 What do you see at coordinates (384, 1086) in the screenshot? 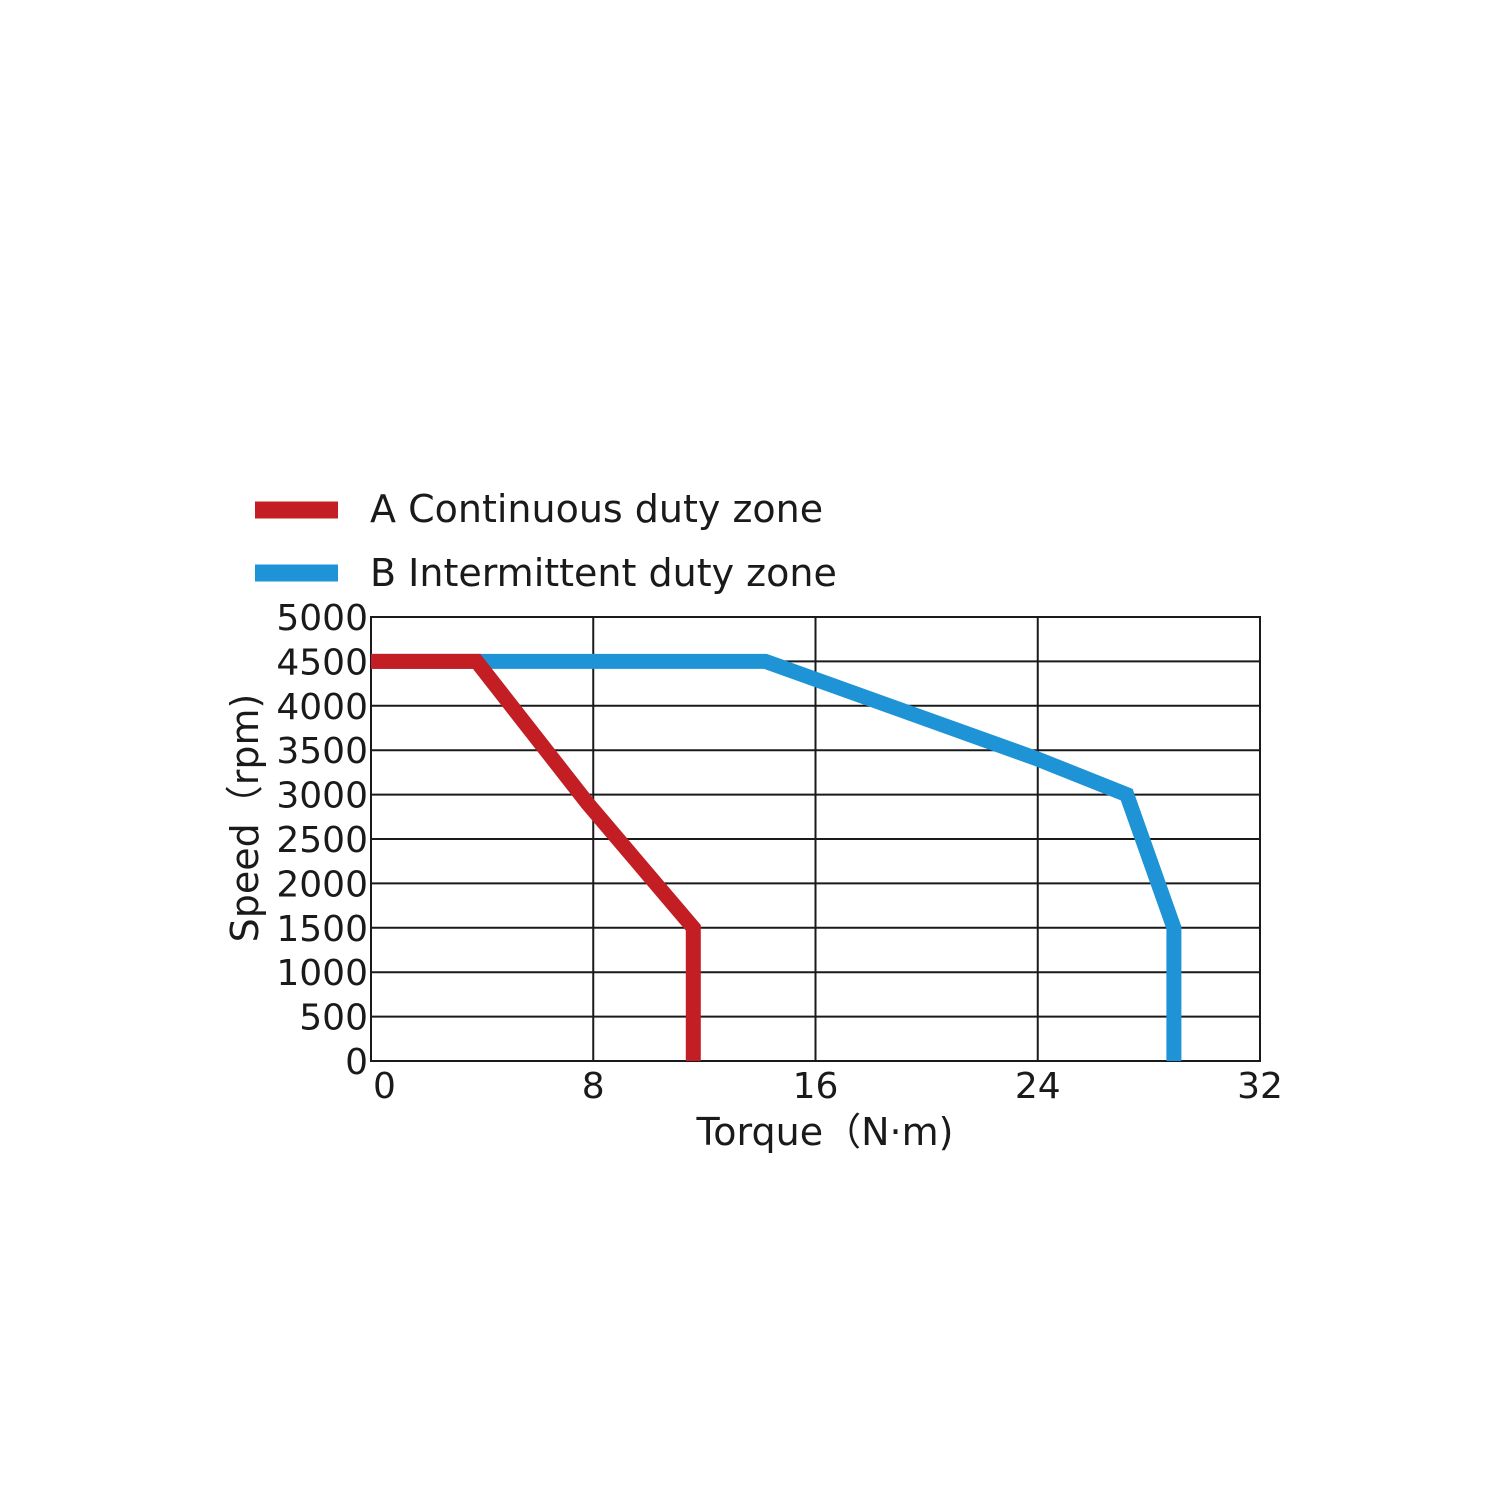
I see `x-tick-label: 0` at bounding box center [384, 1086].